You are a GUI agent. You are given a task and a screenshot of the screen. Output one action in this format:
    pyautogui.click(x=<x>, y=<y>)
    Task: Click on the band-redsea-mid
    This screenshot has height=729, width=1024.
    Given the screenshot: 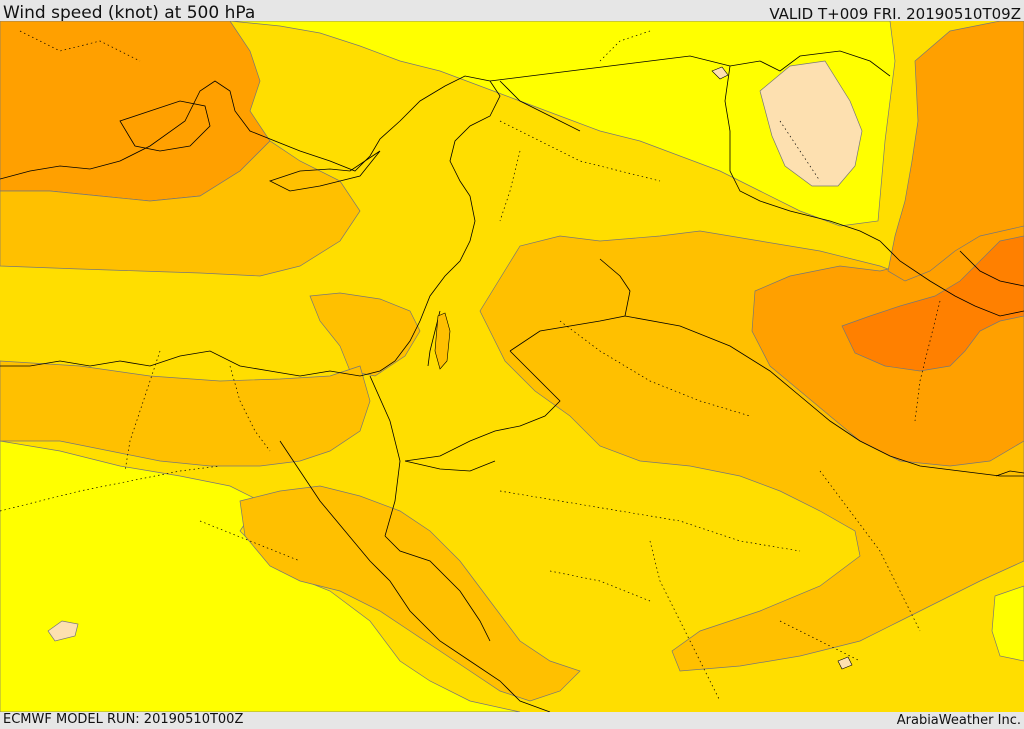 What is the action you would take?
    pyautogui.click(x=410, y=593)
    